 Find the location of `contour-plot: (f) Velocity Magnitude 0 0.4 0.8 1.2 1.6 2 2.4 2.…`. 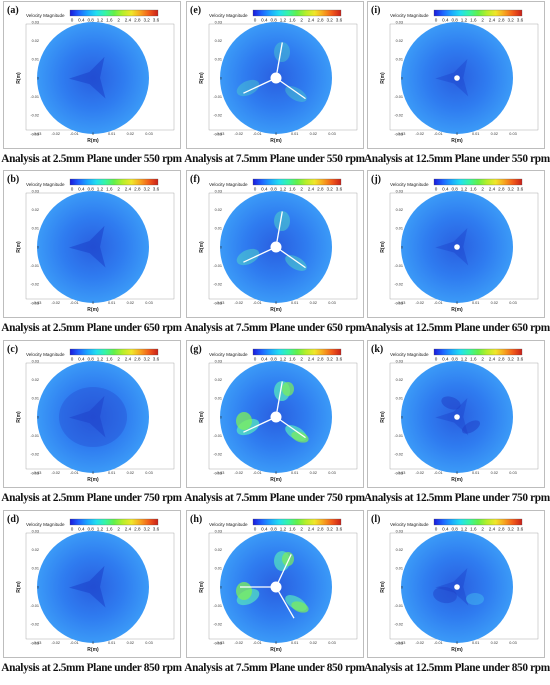

contour-plot: (f) Velocity Magnitude 0 0.4 0.8 1.2 1.6 2 2.4 2.… is located at coordinates (274, 243).